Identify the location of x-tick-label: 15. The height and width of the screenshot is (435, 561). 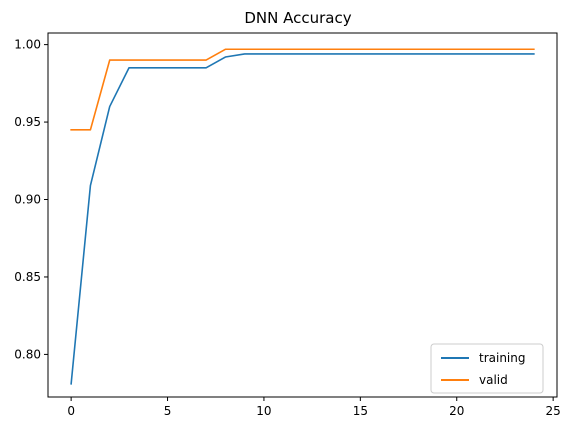
(360, 411).